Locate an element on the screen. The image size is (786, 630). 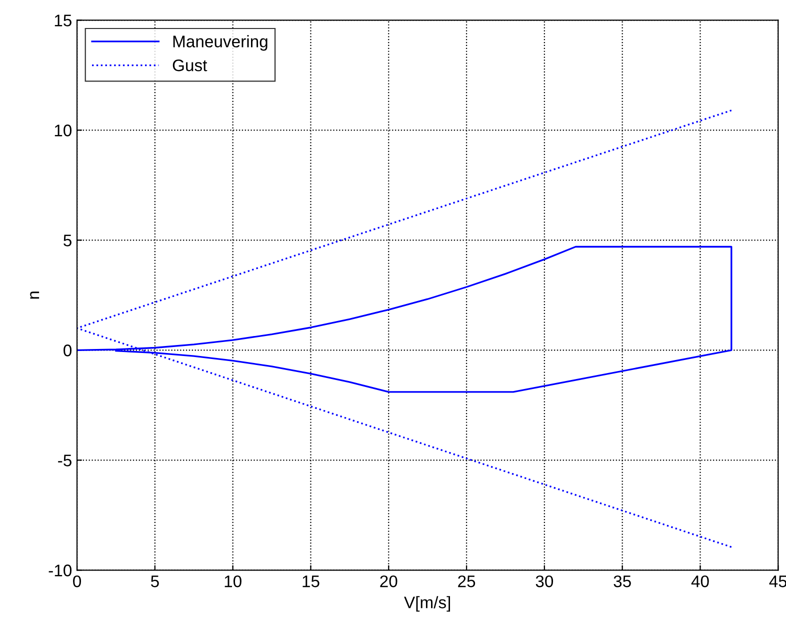
legend-label: Maneuvering is located at coordinates (220, 43).